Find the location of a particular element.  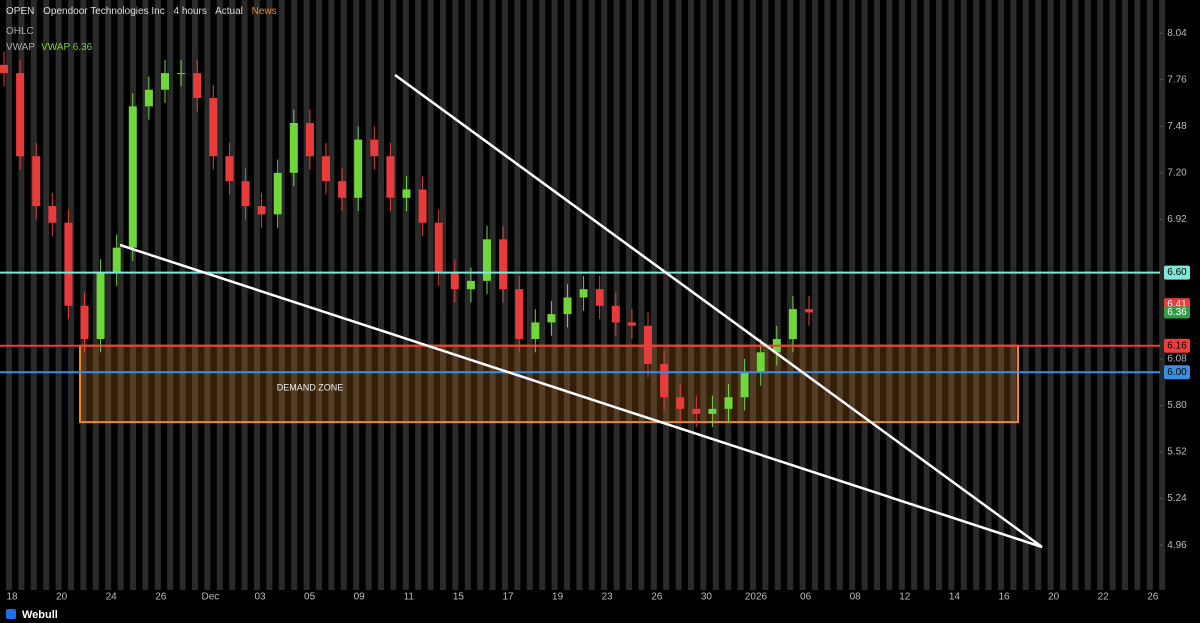

price-tag-label: 6.36 is located at coordinates (1177, 312).